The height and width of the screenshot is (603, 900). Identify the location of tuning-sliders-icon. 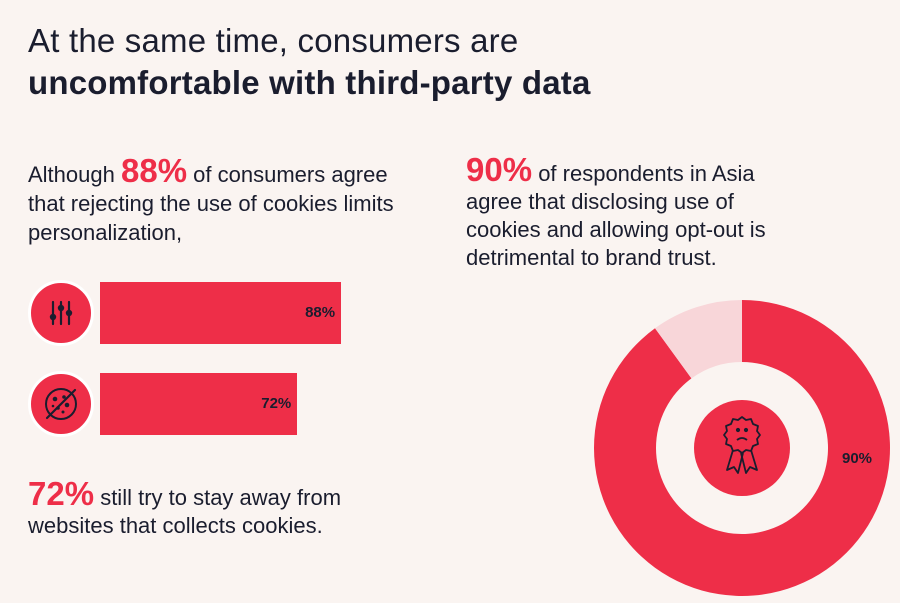
(61, 313).